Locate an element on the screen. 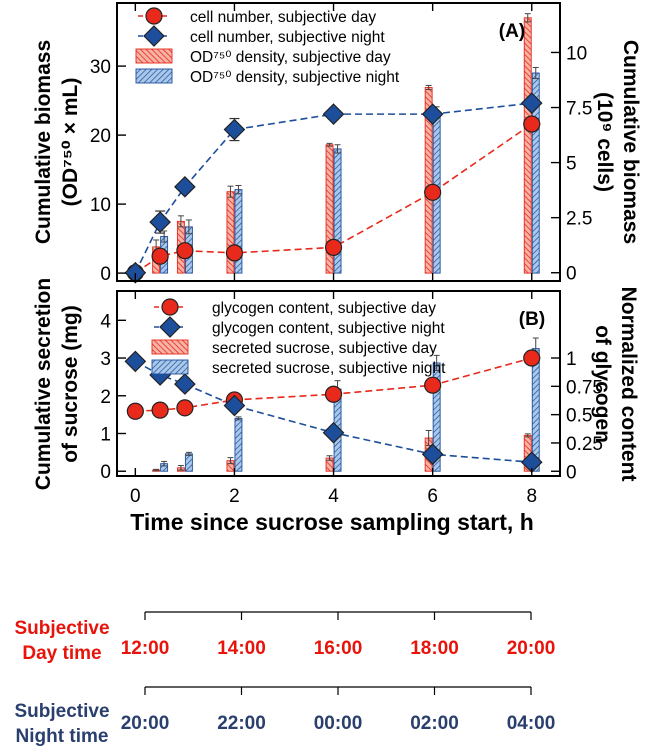  x-tick-label: 6 is located at coordinates (432, 496).